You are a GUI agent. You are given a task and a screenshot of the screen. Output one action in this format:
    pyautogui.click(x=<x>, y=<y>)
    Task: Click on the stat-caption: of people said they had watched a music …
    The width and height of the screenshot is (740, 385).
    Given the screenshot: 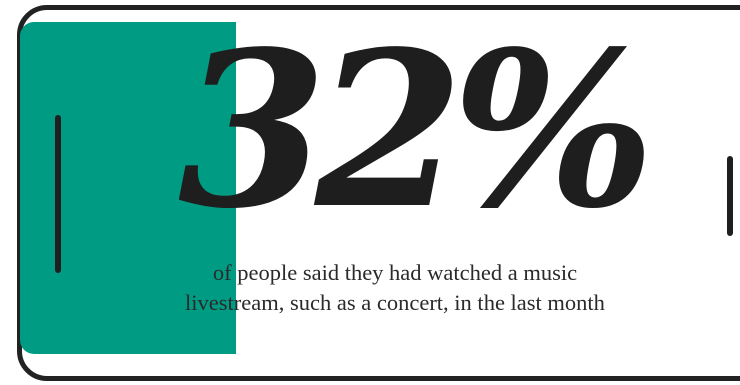 What is the action you would take?
    pyautogui.click(x=395, y=288)
    